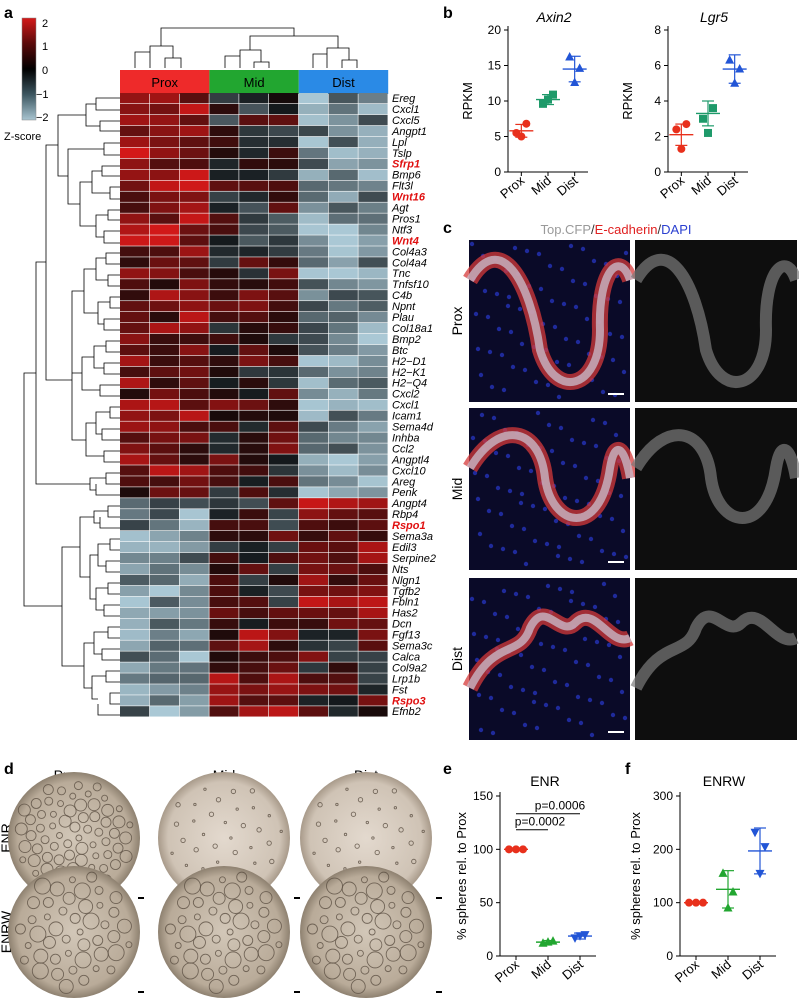 Image resolution: width=799 pixels, height=1003 pixels. I want to click on panel-letter-a: a, so click(8, 13).